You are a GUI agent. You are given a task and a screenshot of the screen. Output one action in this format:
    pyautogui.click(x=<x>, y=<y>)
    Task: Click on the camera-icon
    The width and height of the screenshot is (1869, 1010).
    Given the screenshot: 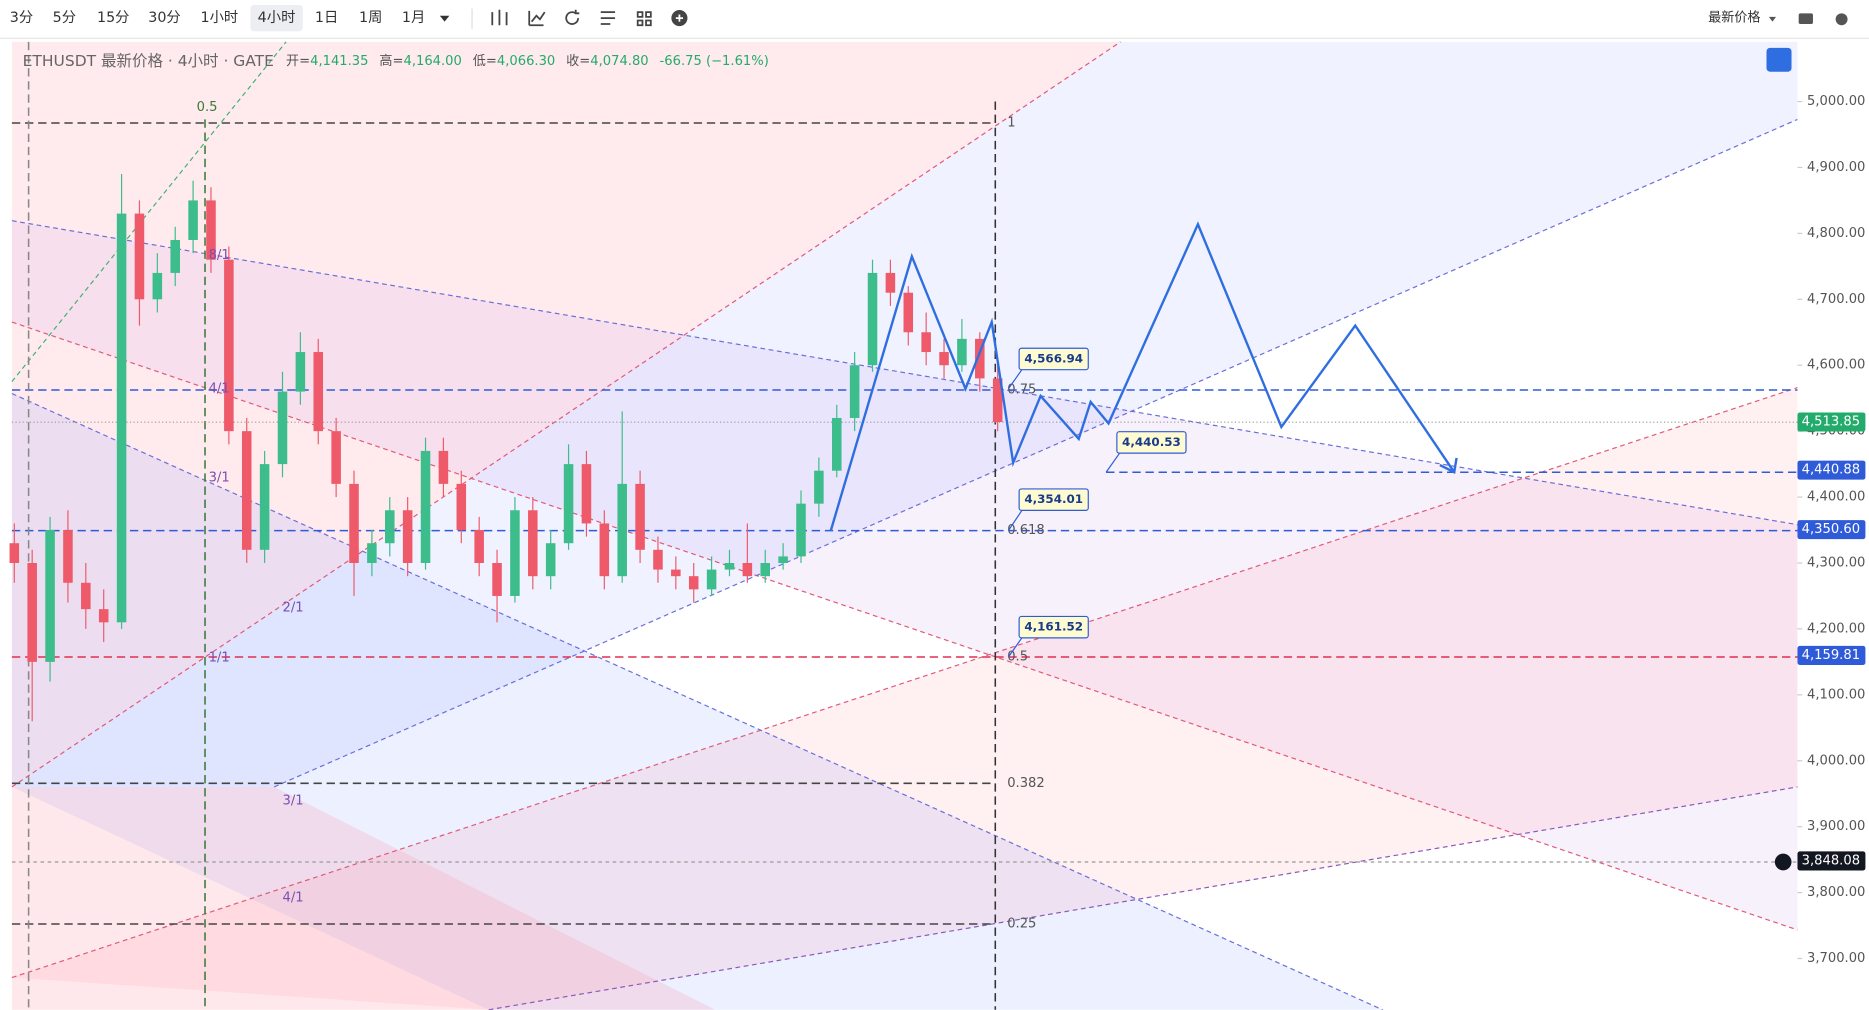 What is the action you would take?
    pyautogui.click(x=1805, y=19)
    